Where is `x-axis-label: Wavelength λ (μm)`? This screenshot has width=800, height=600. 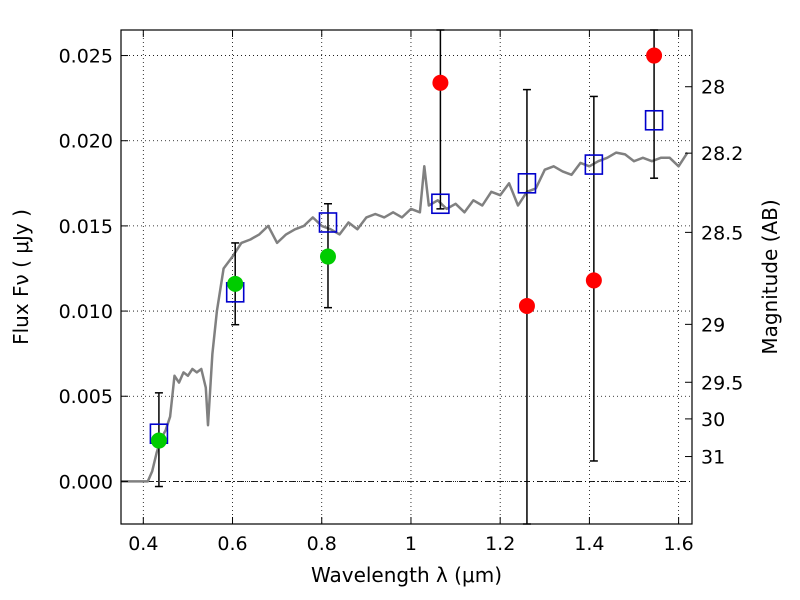 x-axis-label: Wavelength λ (μm) is located at coordinates (406, 575).